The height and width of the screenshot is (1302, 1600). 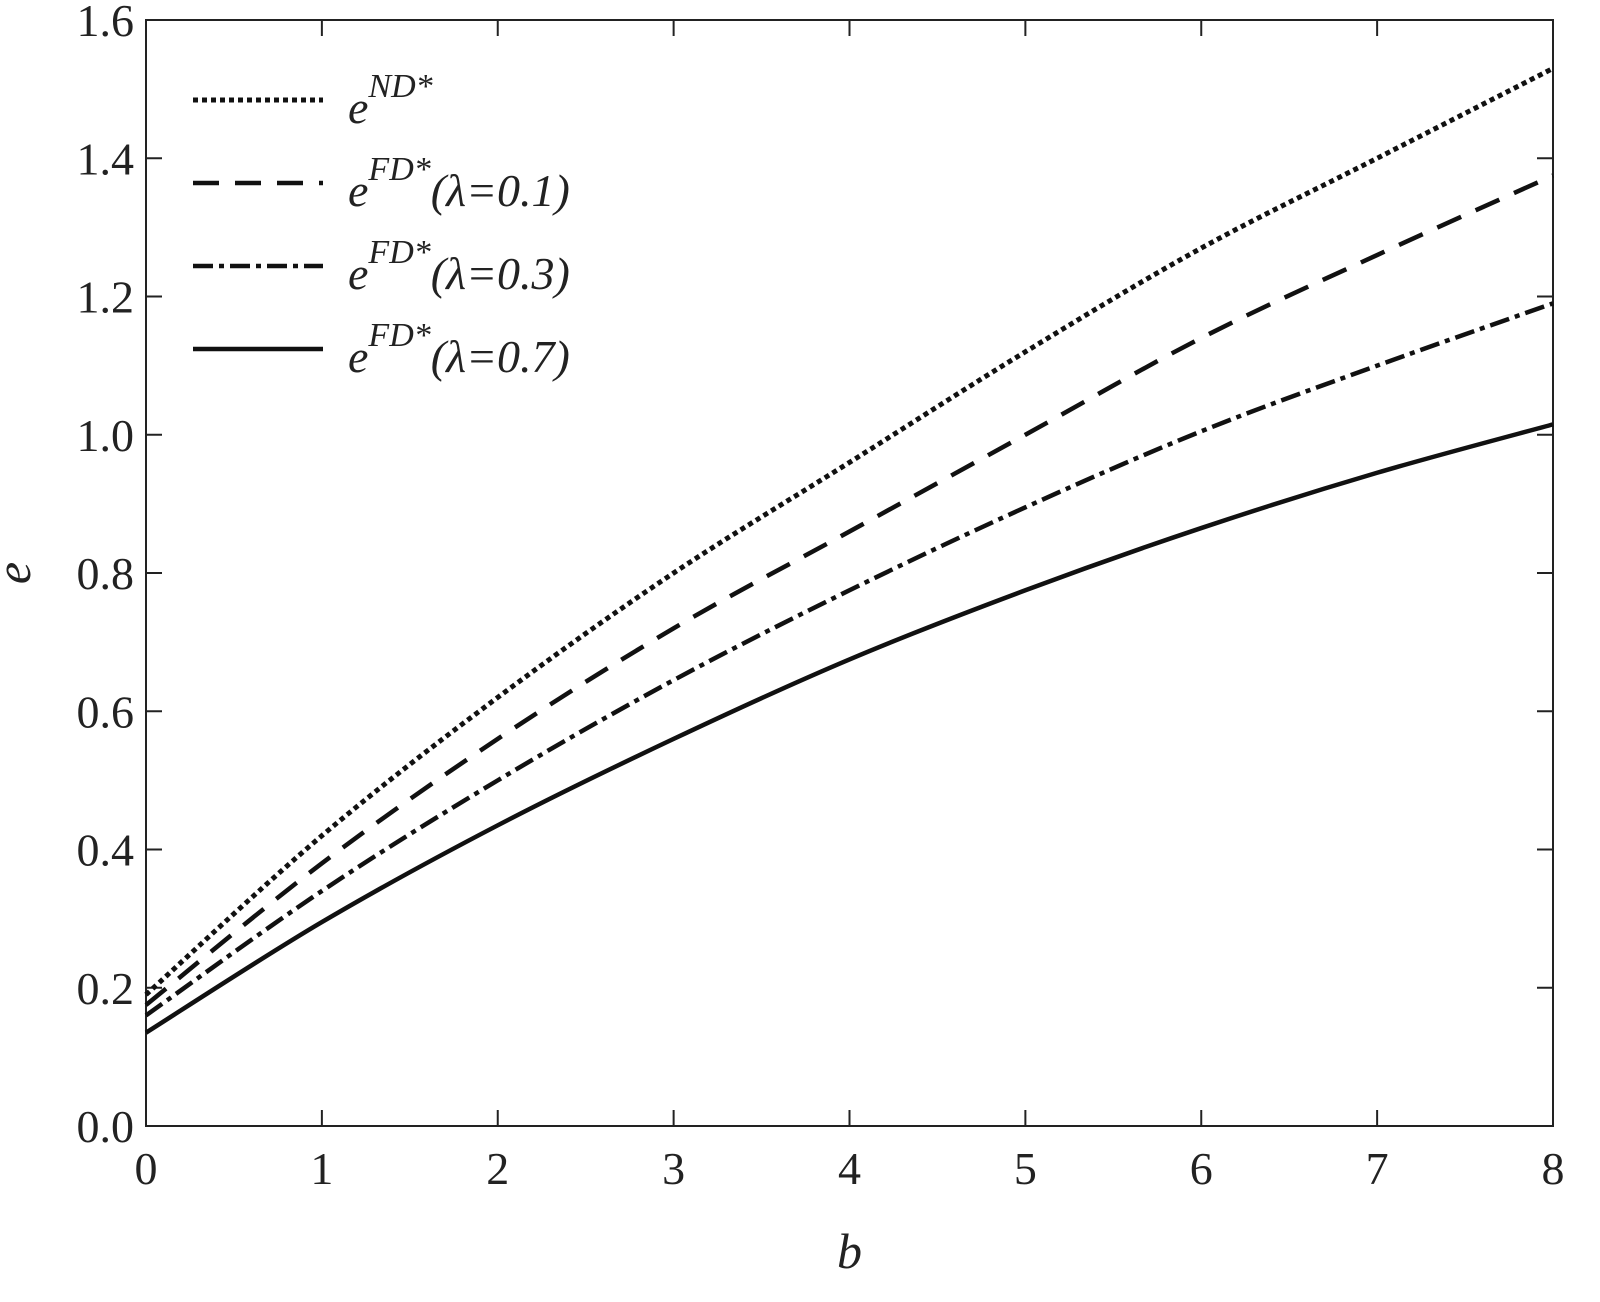 I want to click on x-tick-label: 3, so click(x=673, y=1168).